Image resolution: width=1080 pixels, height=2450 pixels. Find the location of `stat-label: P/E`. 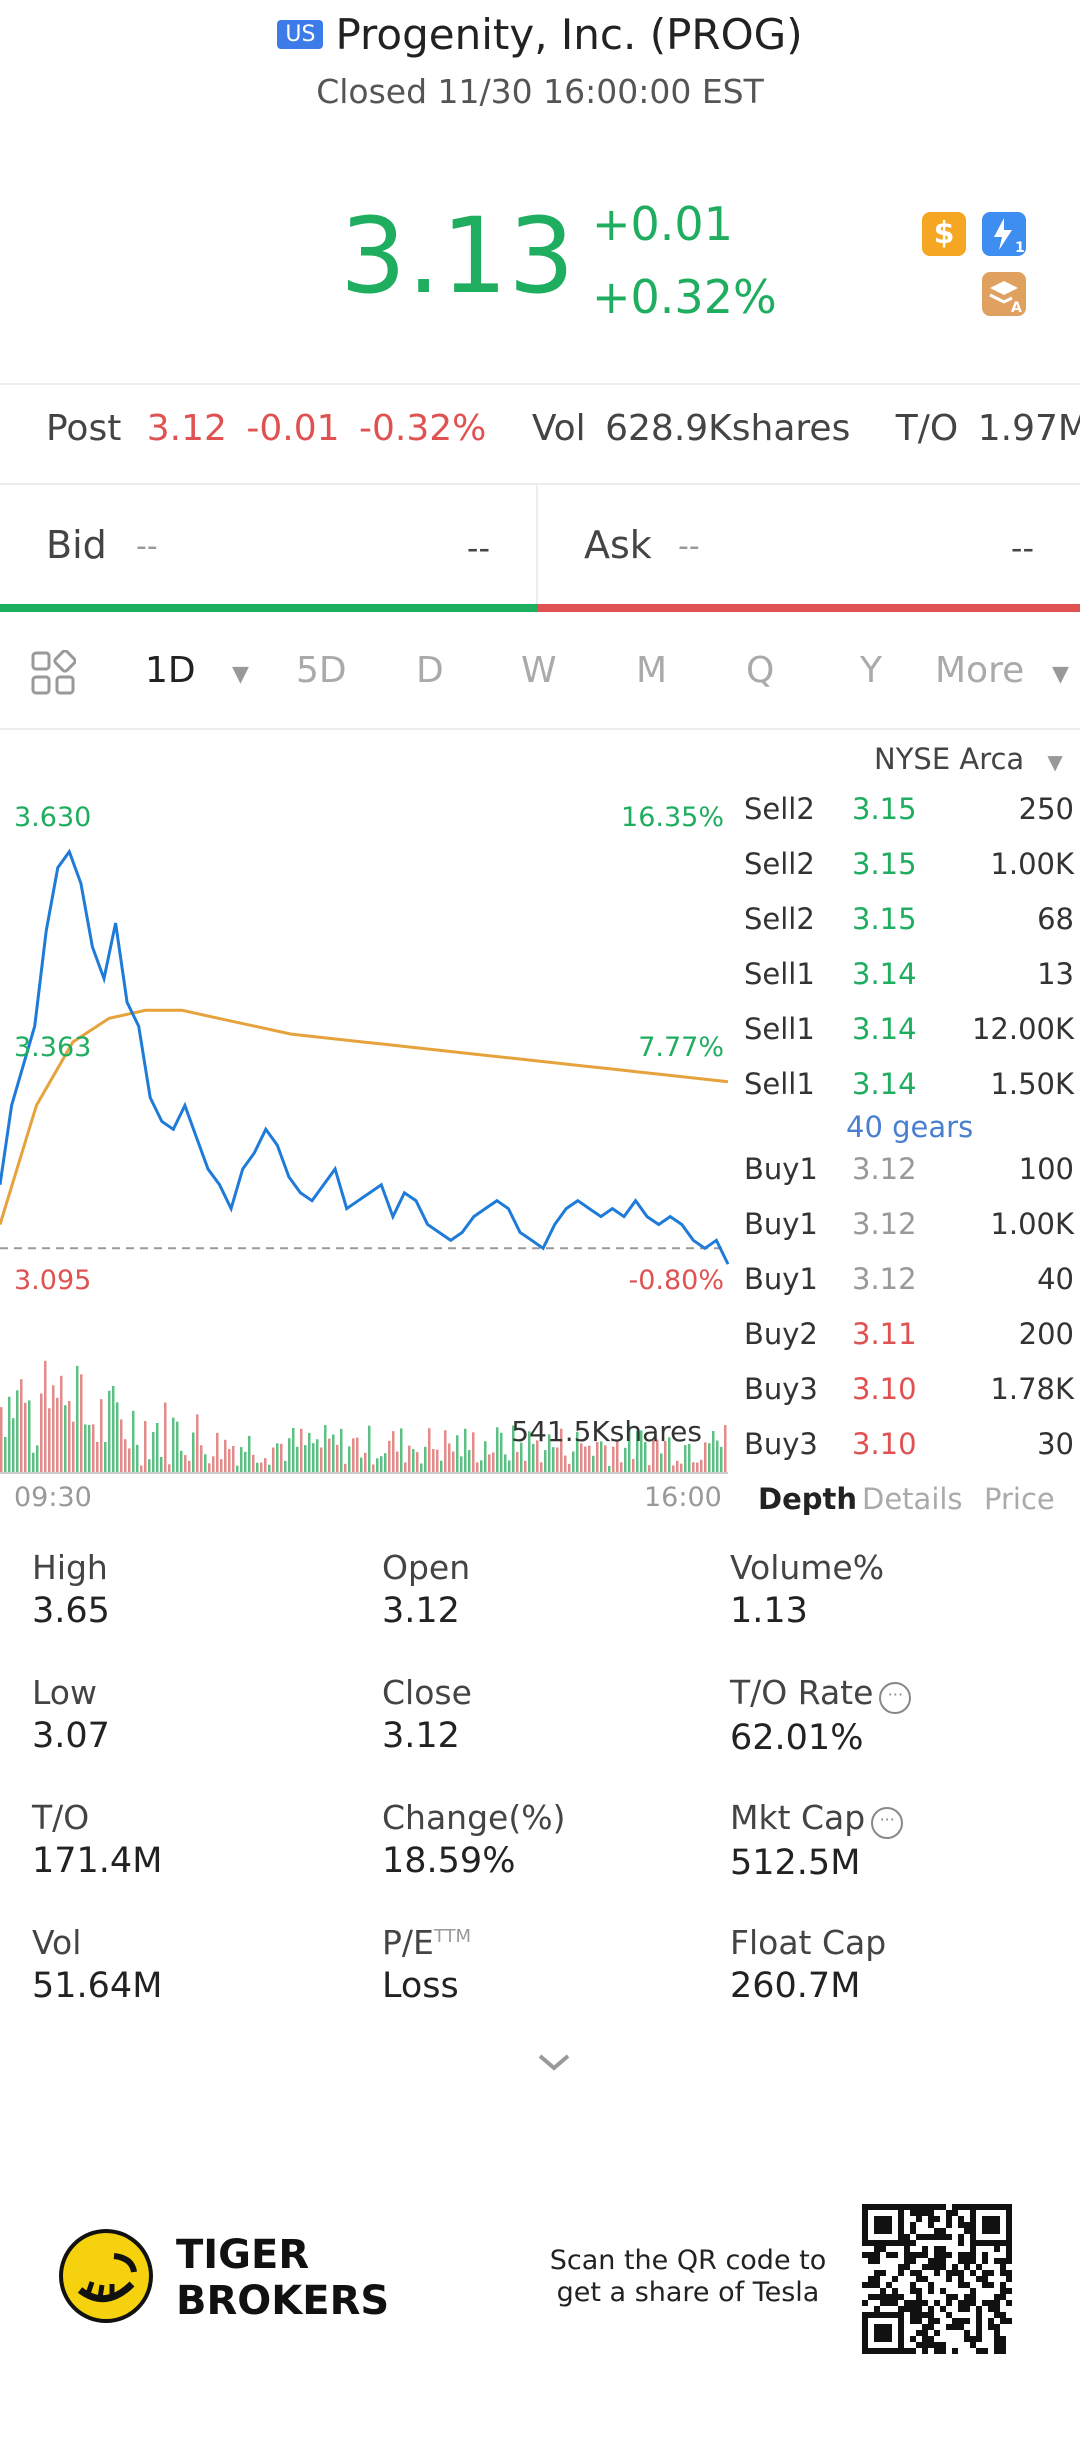

stat-label: P/E is located at coordinates (408, 1942).